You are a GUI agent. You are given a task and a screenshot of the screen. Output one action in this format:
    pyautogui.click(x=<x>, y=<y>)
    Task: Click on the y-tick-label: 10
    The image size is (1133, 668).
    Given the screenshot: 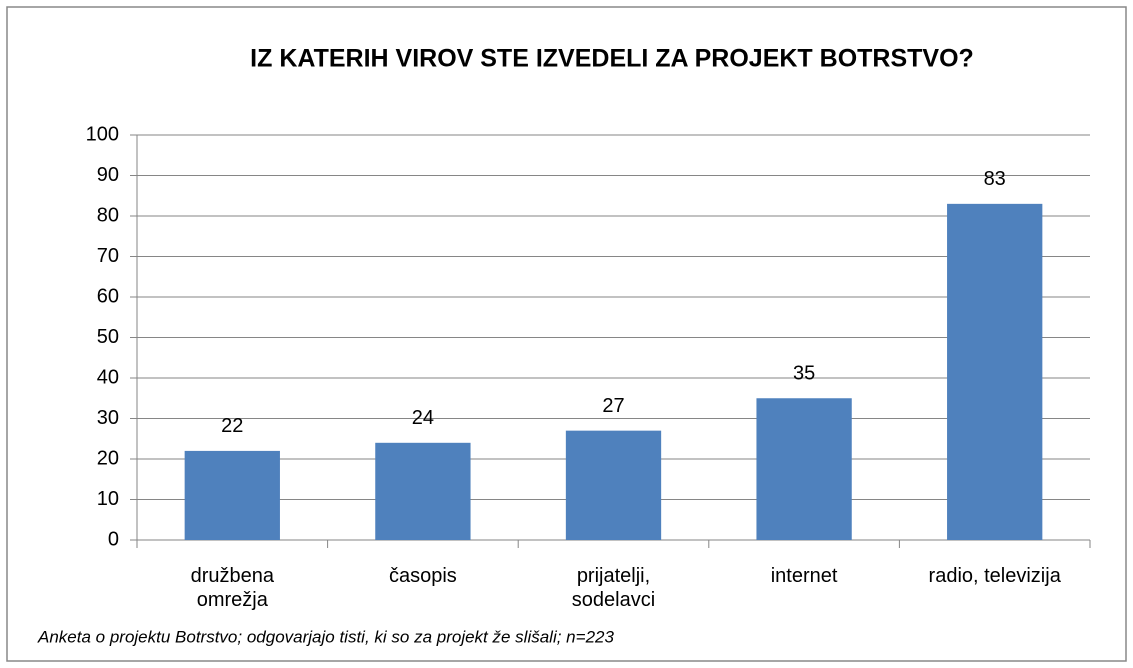 What is the action you would take?
    pyautogui.click(x=108, y=499)
    